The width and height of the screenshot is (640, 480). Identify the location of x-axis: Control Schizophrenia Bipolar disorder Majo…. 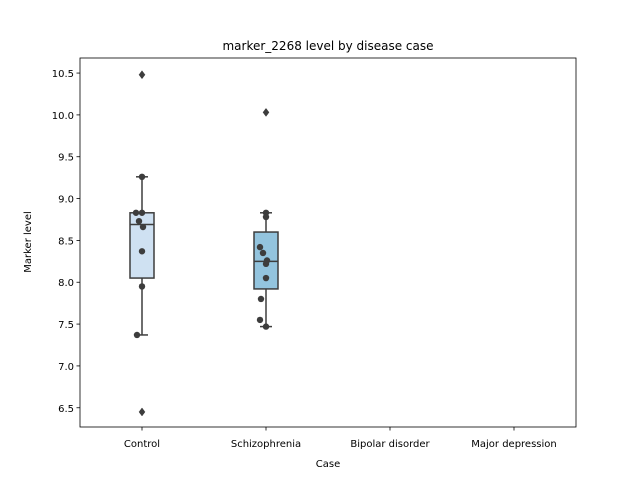
(340, 438).